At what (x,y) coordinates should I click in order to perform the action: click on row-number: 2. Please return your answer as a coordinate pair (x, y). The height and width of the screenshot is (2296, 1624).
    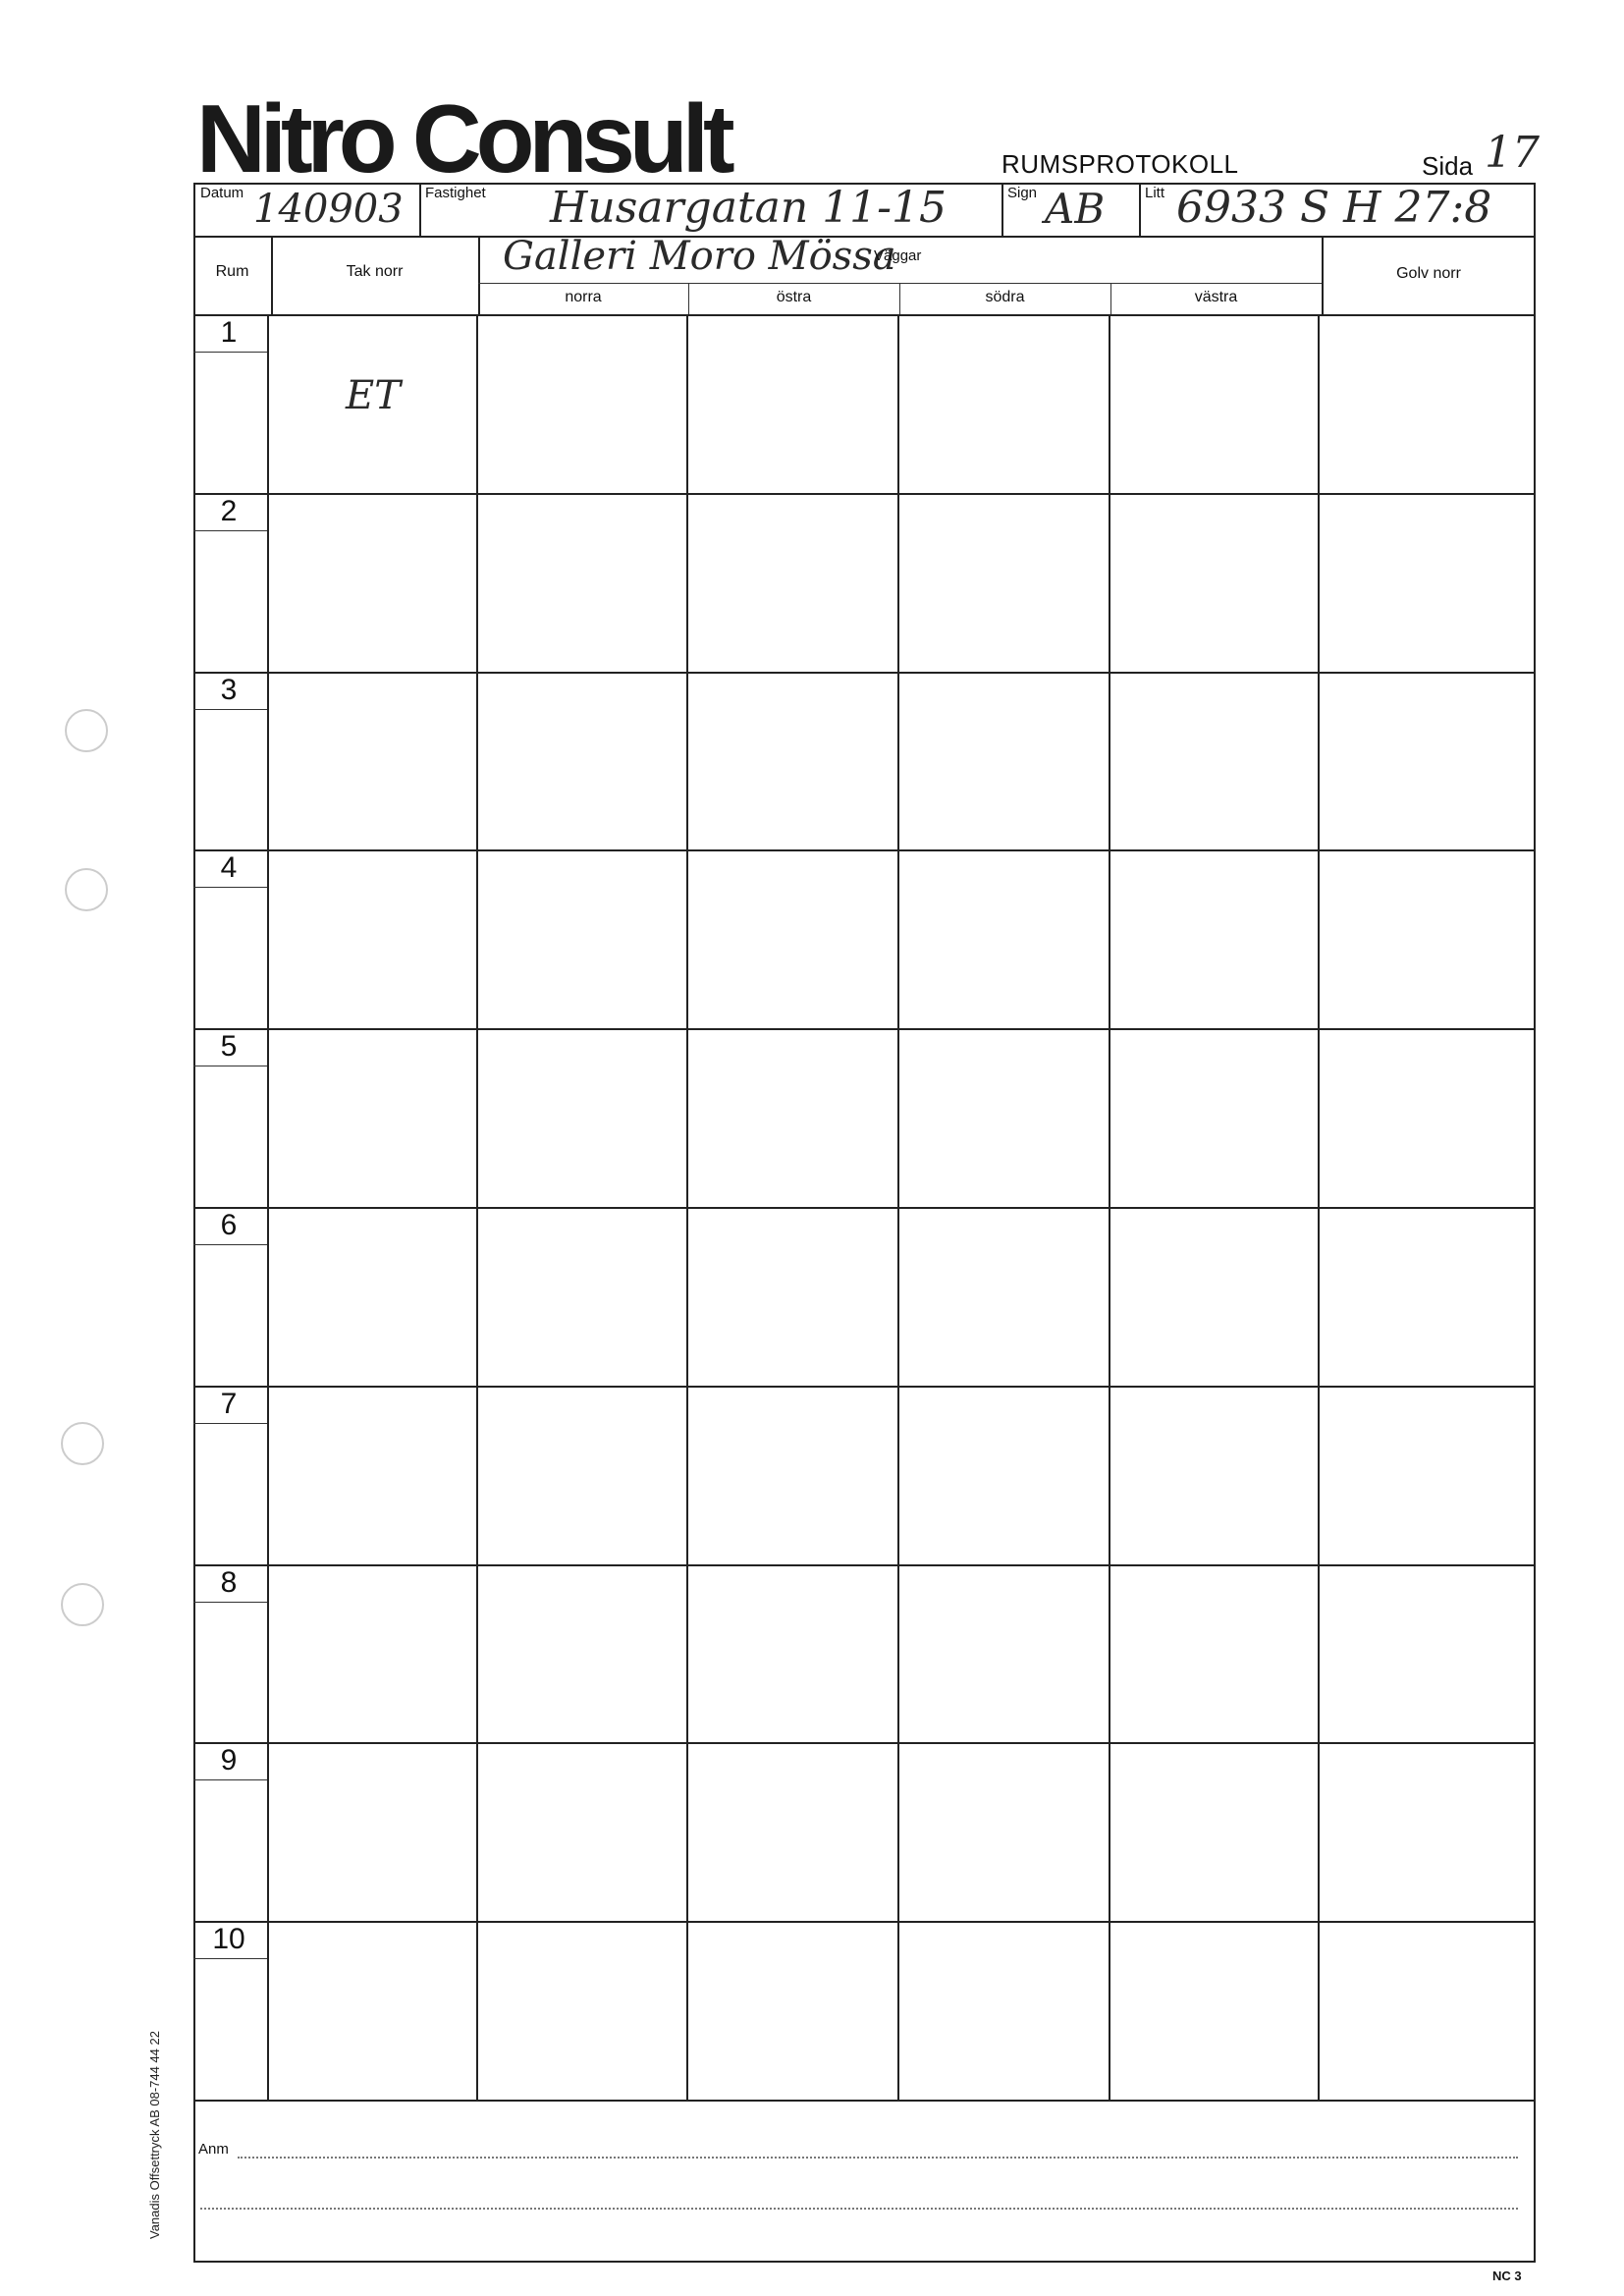
    Looking at the image, I should click on (229, 511).